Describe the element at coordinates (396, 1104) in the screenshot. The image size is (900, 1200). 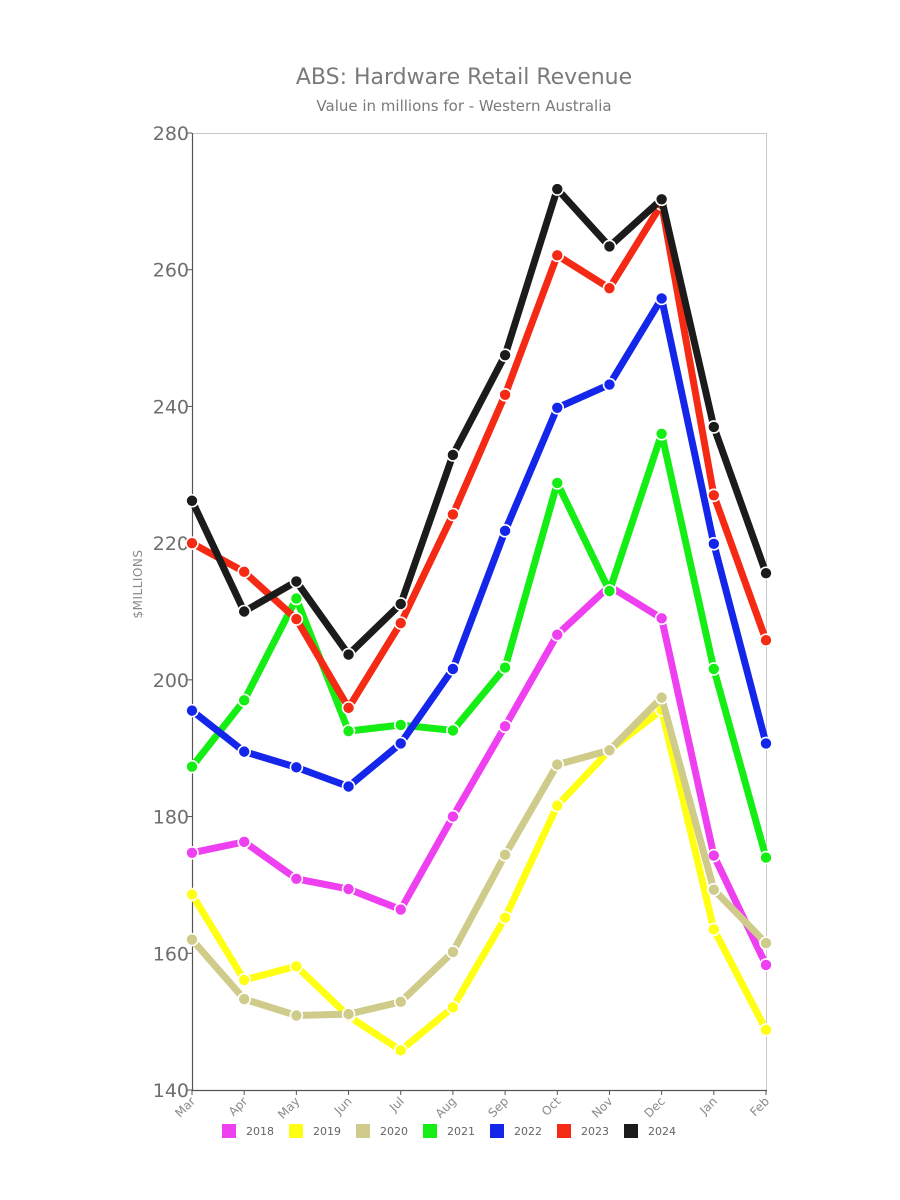
I see `x-tick-label: Jul` at that location.